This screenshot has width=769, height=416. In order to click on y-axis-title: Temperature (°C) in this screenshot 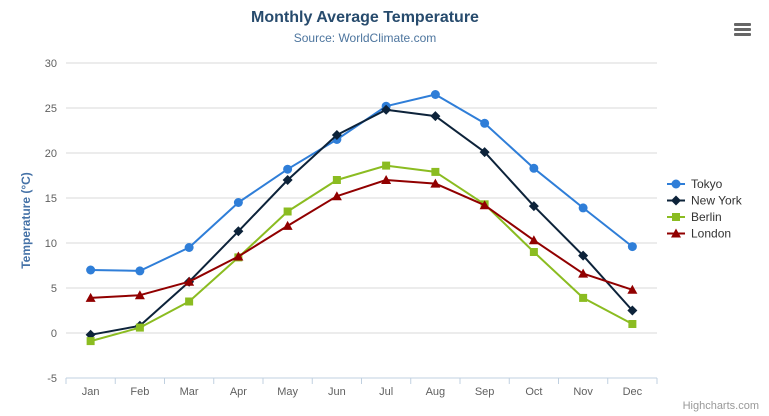, I will do `click(26, 220)`.